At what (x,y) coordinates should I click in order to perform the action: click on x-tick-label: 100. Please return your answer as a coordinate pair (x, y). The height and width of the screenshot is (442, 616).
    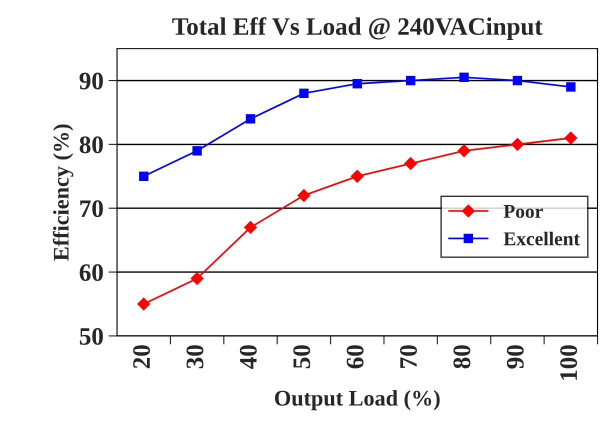
    Looking at the image, I should click on (569, 362).